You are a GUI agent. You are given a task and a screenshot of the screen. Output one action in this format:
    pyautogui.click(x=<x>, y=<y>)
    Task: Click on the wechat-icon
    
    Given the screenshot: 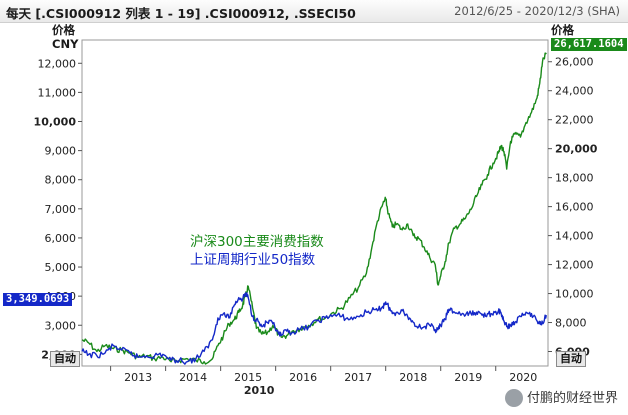 What is the action you would take?
    pyautogui.click(x=513, y=398)
    